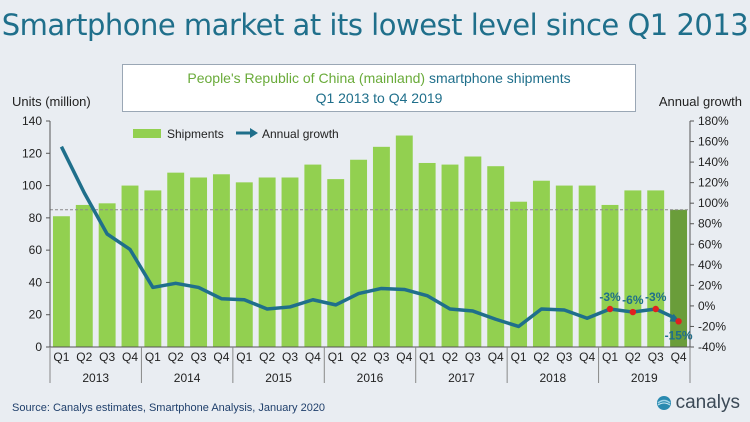  I want to click on year-label: 2013, so click(95, 378).